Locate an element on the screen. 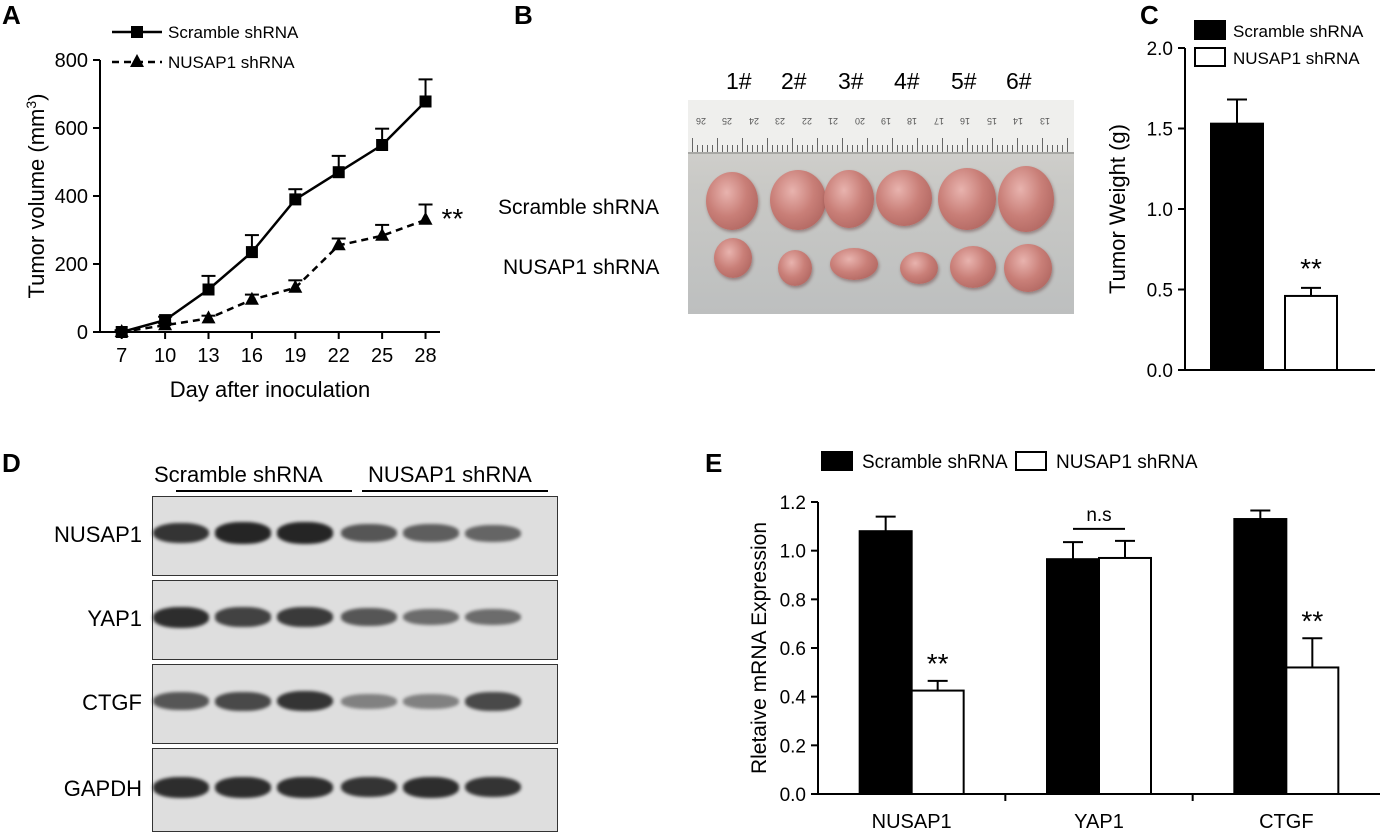 The width and height of the screenshot is (1399, 836). x-tick-label-a: 16 is located at coordinates (252, 356).